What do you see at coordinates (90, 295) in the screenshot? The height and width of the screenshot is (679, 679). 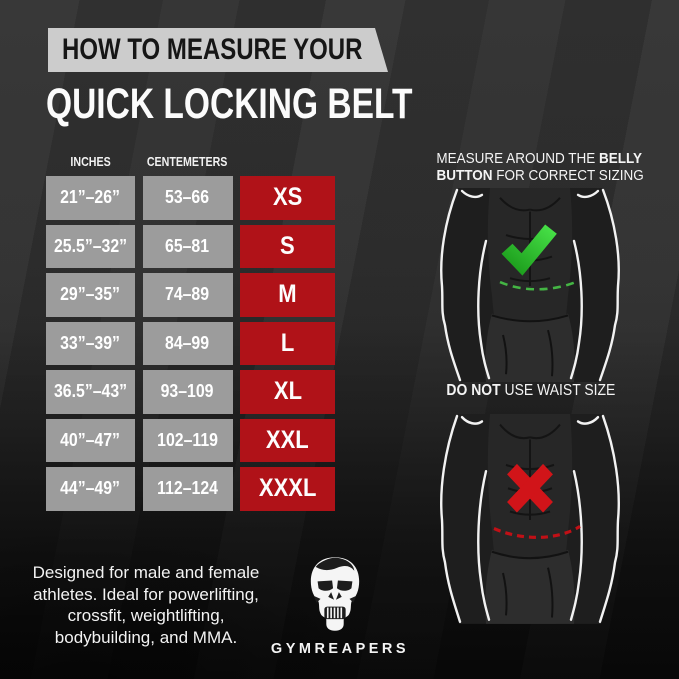 I see `table-cell-inches: 29”–35”` at bounding box center [90, 295].